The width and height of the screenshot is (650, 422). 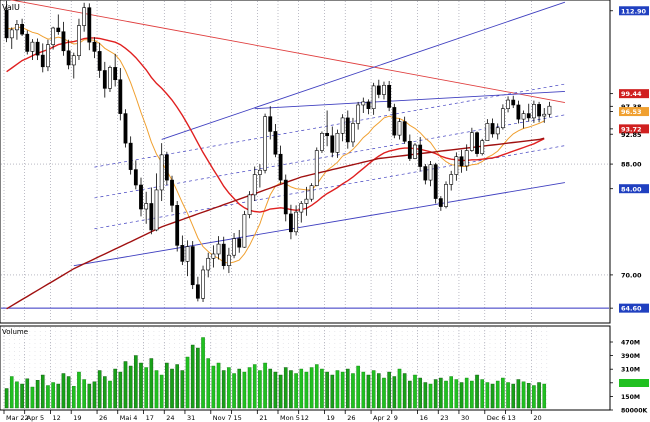 What do you see at coordinates (11, 7) in the screenshot?
I see `symbol-label: ValU` at bounding box center [11, 7].